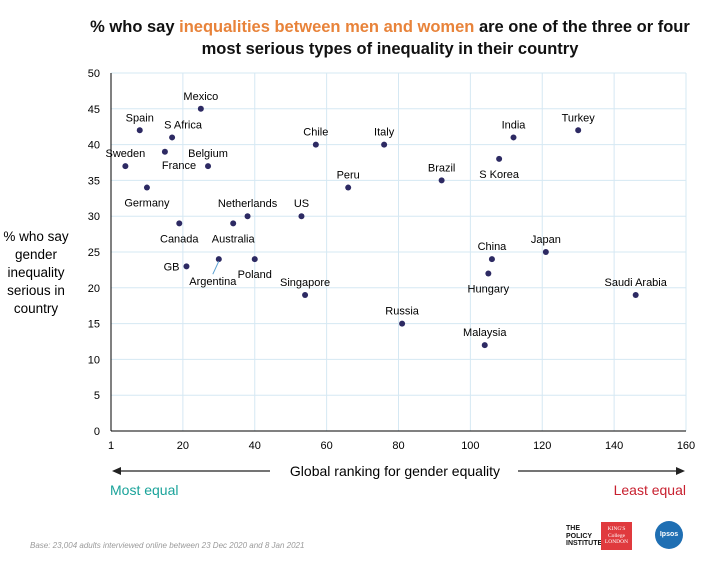 This screenshot has width=715, height=565. I want to click on point-label: Netherlands, so click(248, 204).